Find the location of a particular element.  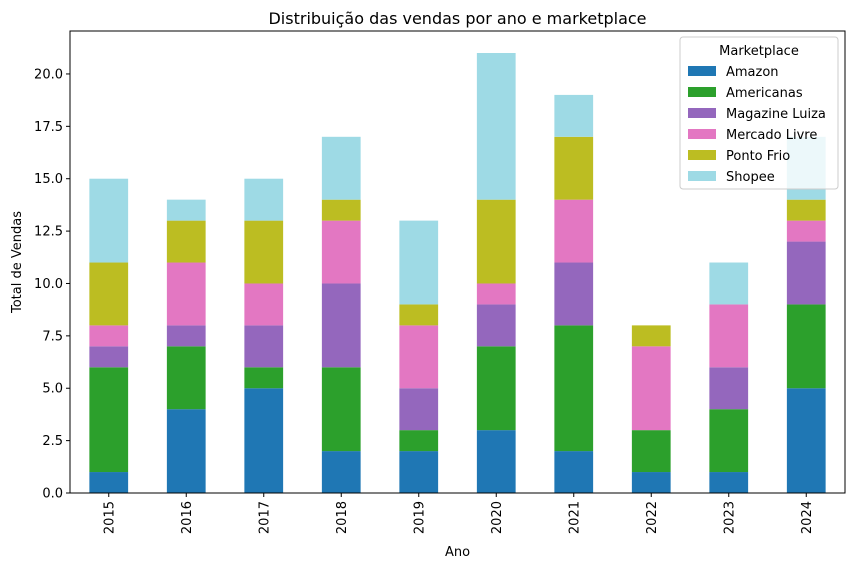

legend-label: Shopee is located at coordinates (750, 177).